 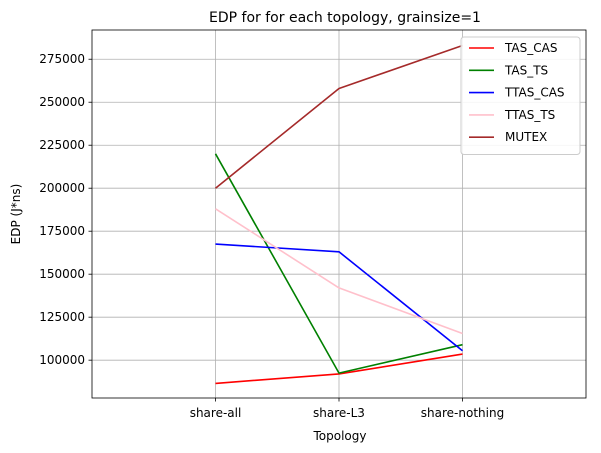 I want to click on y-tick-label: 250000, so click(x=62, y=102).